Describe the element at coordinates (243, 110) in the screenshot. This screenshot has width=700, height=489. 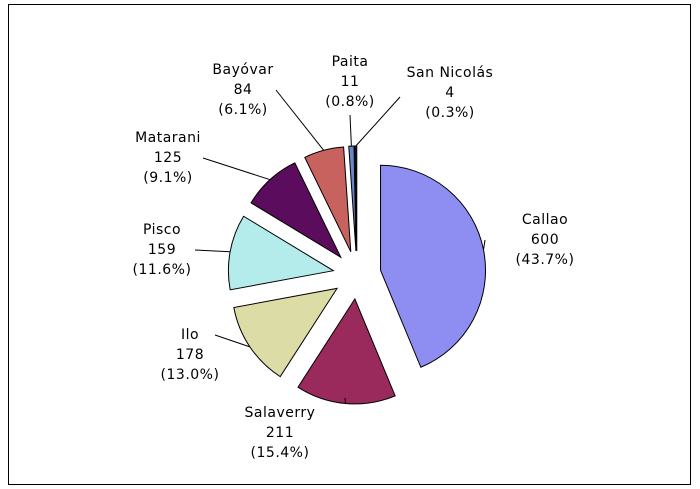
I see `slice-percent: (6.1%)` at that location.